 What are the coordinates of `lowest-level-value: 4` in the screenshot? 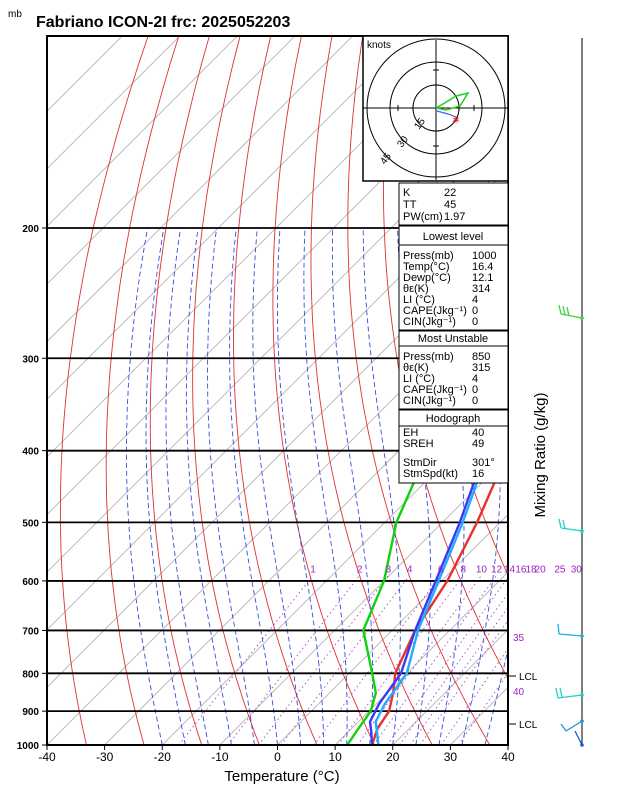 It's located at (475, 300).